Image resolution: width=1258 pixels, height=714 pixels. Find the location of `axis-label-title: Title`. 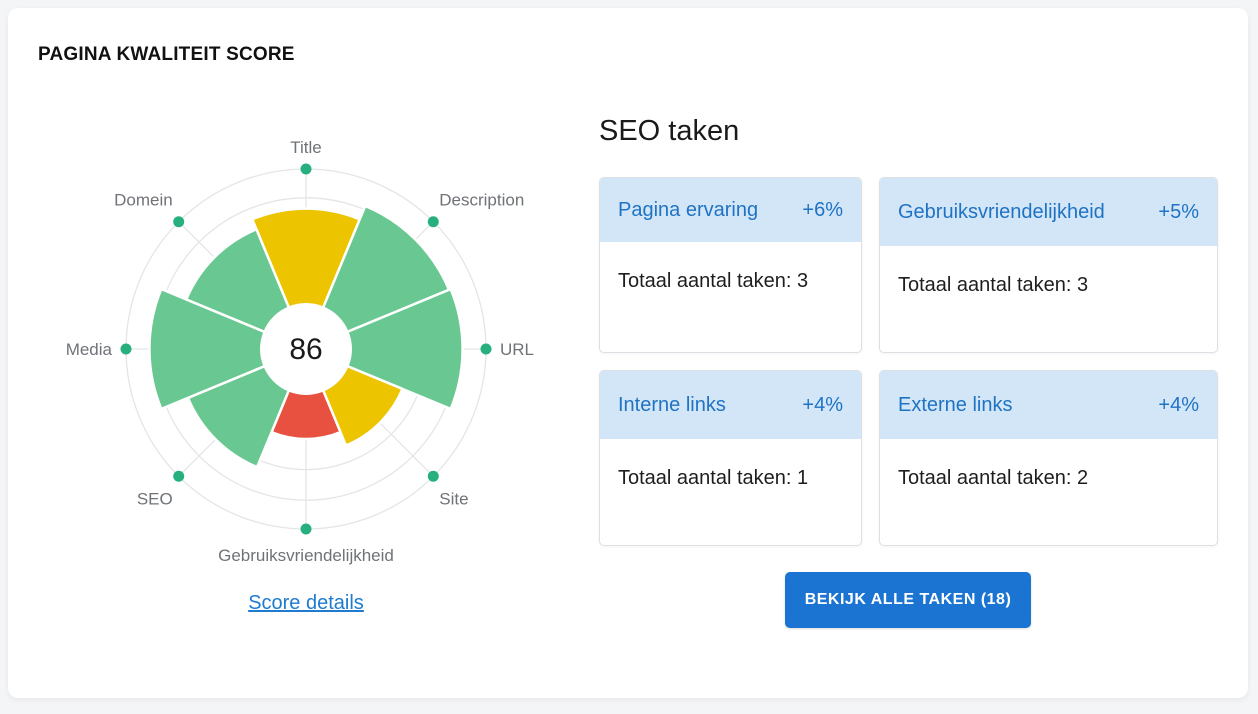

axis-label-title: Title is located at coordinates (306, 147).